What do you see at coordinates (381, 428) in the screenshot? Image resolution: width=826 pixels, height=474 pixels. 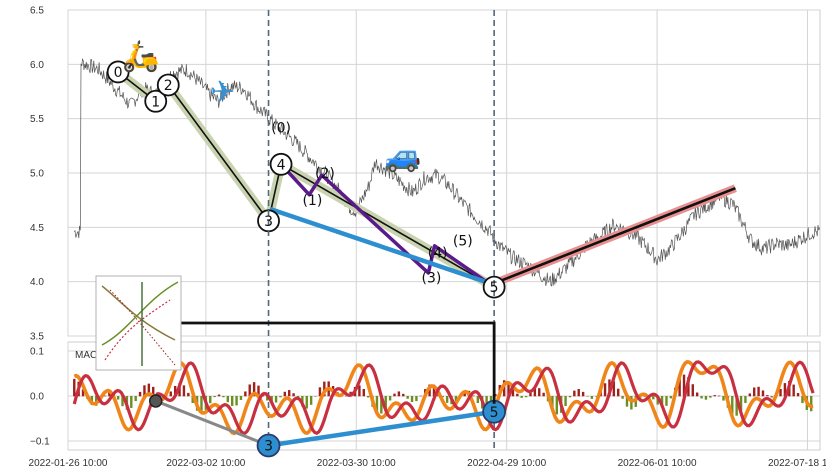 I see `macd-trend-blue` at bounding box center [381, 428].